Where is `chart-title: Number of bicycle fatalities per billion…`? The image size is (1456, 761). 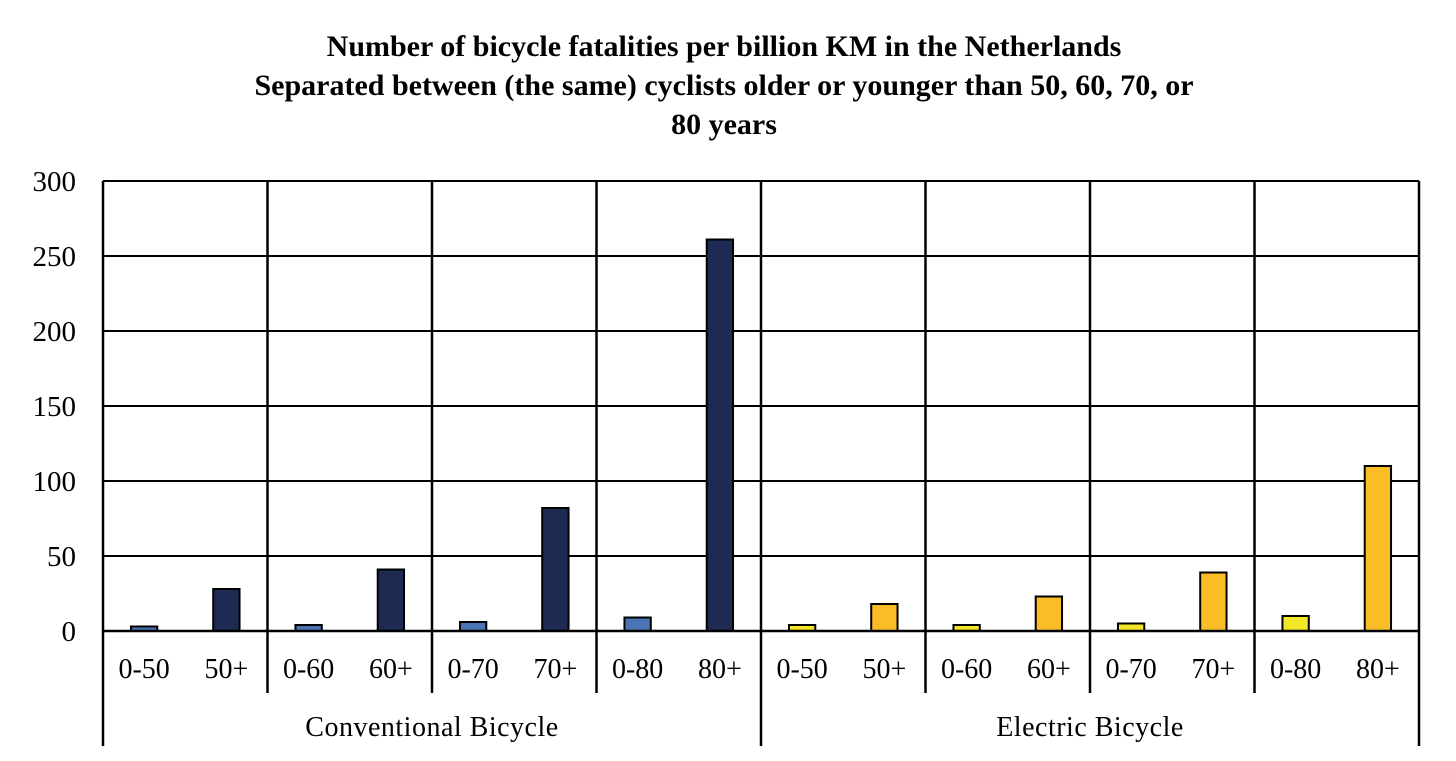 chart-title: Number of bicycle fatalities per billion… is located at coordinates (724, 46).